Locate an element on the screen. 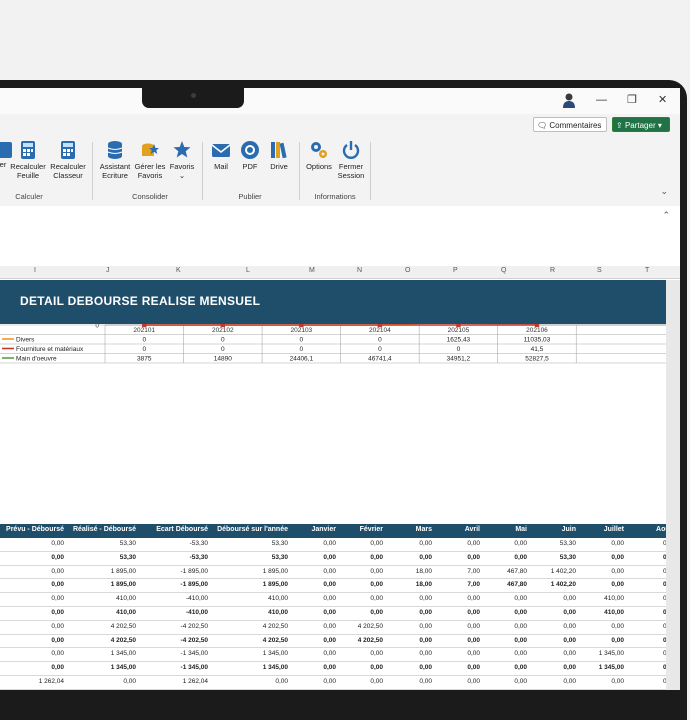  column-header: S is located at coordinates (599, 270).